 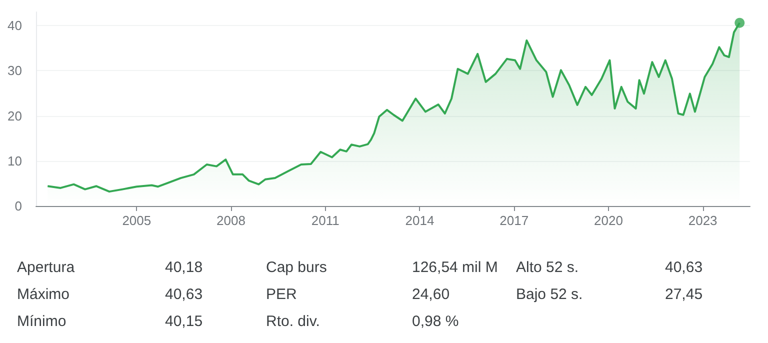 I want to click on text: 0,98 %, so click(x=435, y=321).